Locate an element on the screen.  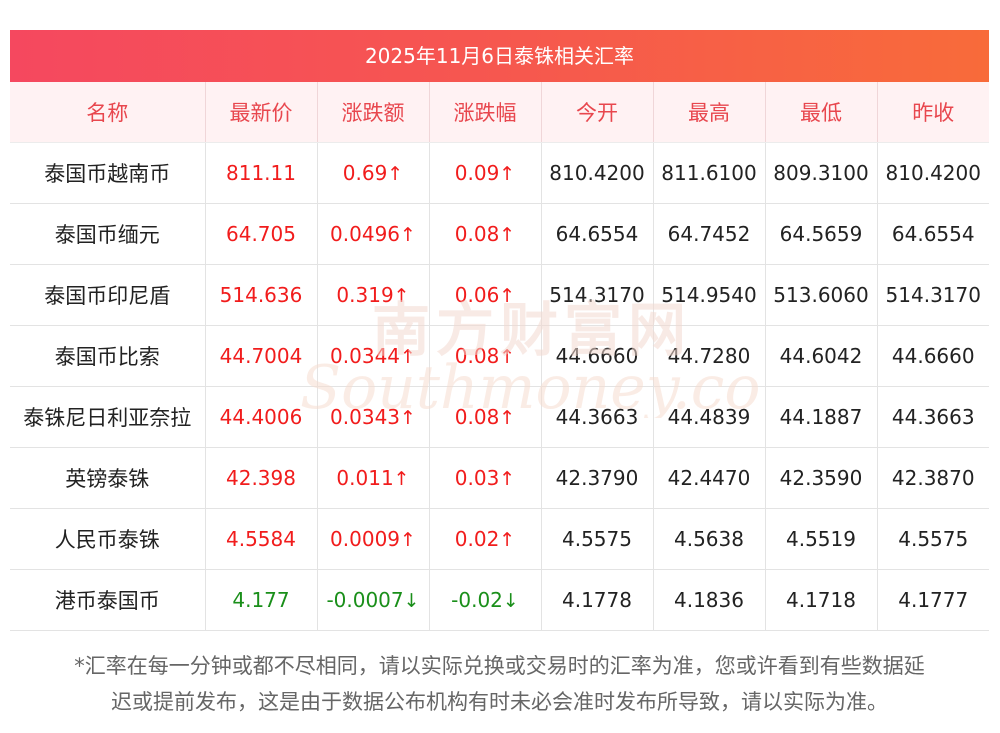
price-change-pct: -0.02↓ is located at coordinates (485, 600).